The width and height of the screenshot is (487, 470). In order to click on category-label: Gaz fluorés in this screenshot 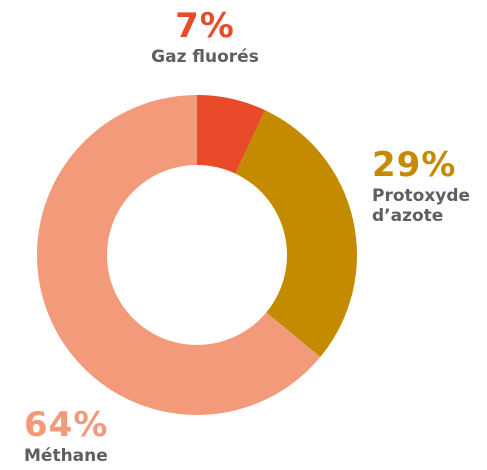, I will do `click(205, 56)`.